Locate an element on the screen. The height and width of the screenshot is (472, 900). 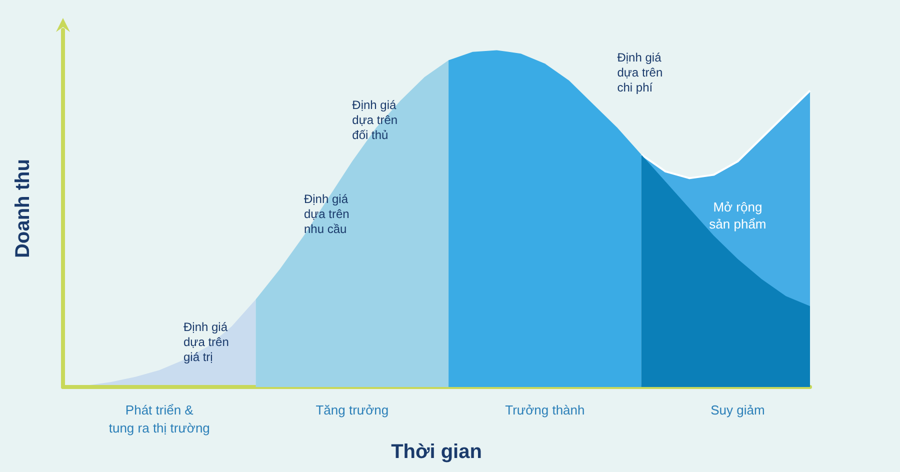
series-label: Mở rộng sản phẩm is located at coordinates (737, 215).